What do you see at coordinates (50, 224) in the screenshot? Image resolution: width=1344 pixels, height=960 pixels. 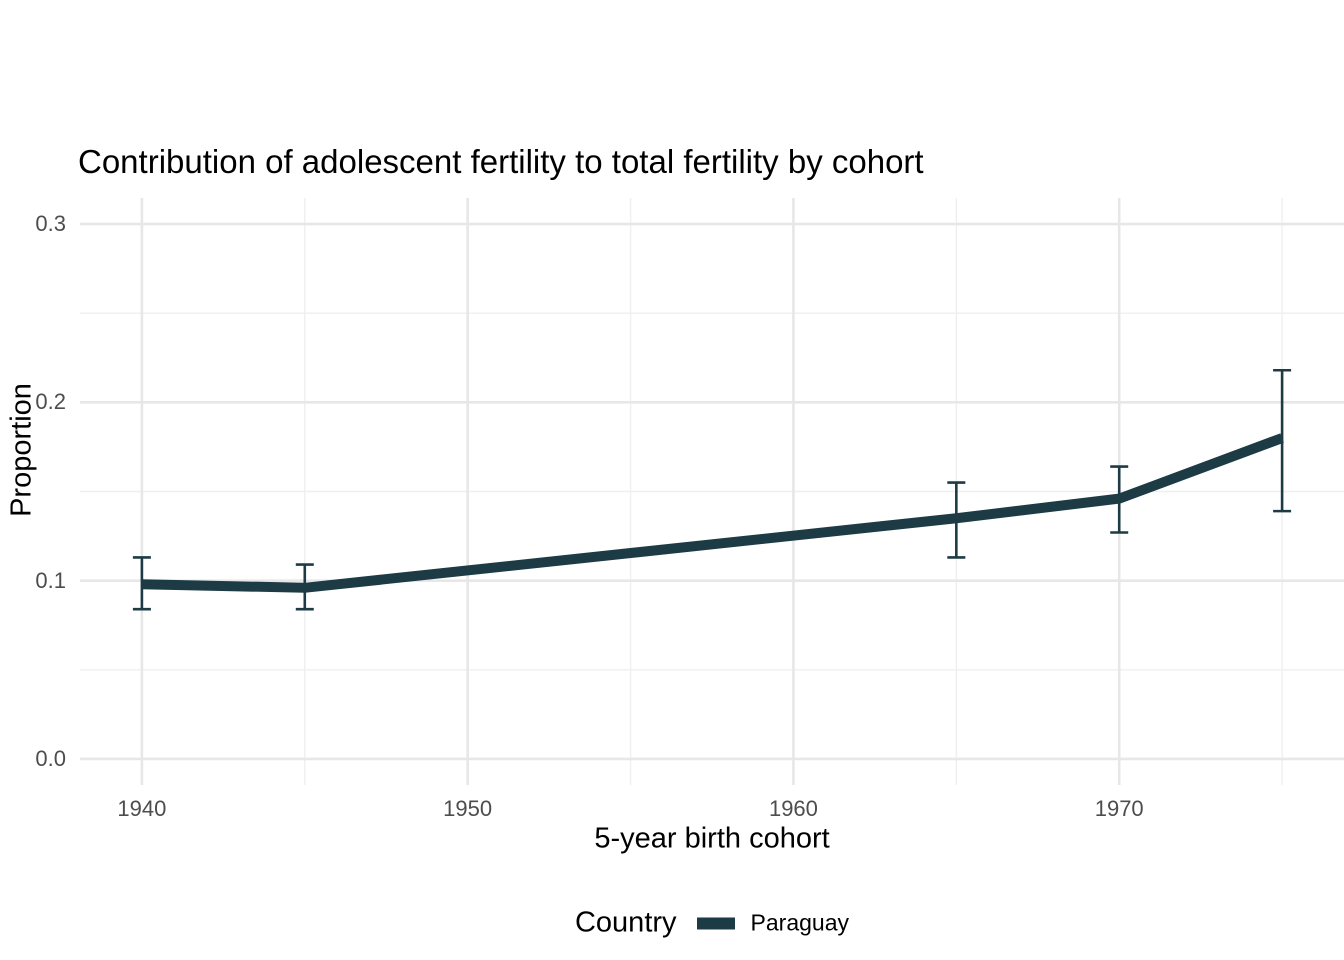 I see `y-tick-label: 0.3` at bounding box center [50, 224].